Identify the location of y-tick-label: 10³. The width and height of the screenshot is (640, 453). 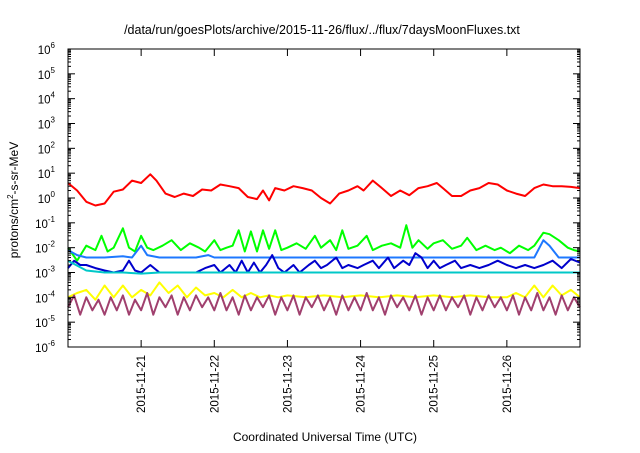
(47, 124).